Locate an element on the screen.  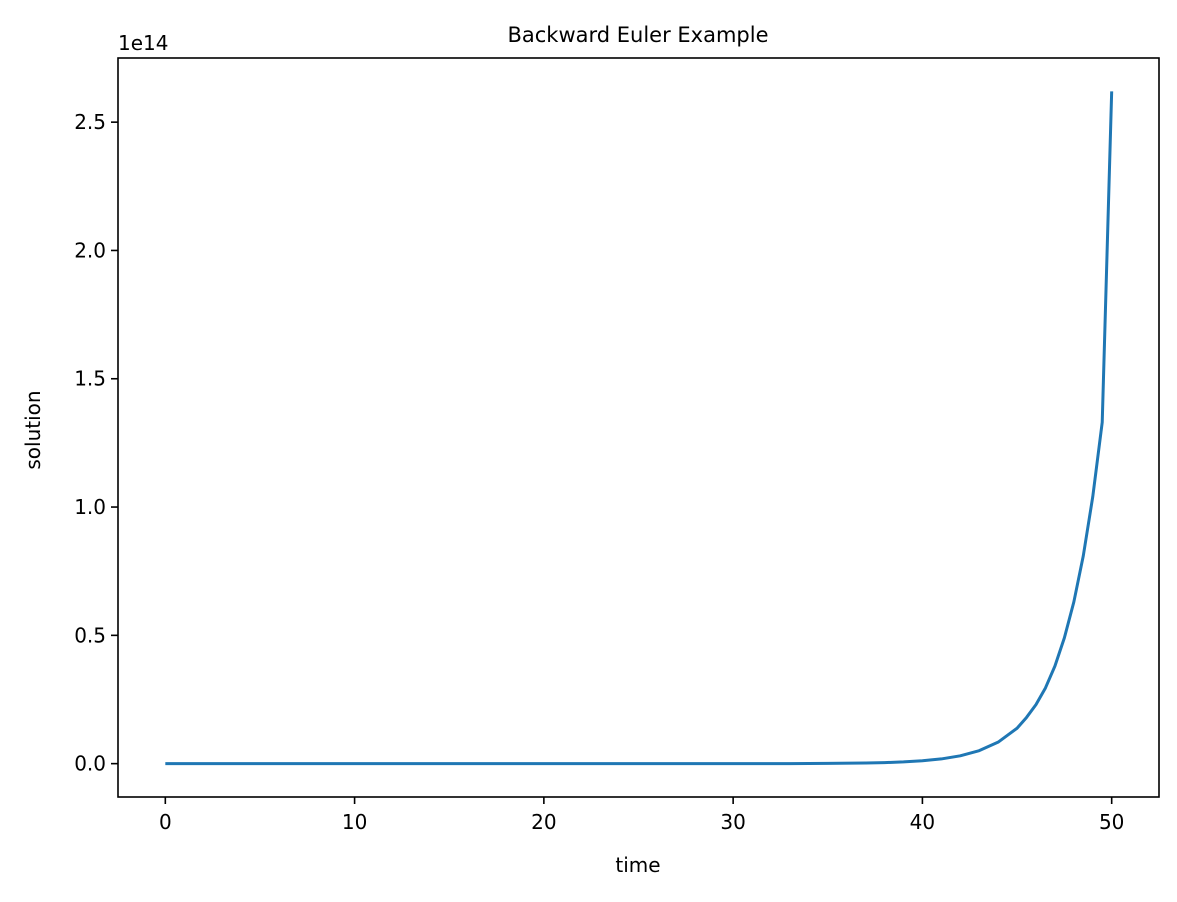
x-axis: 0 10 20 30 40 50 is located at coordinates (641, 815).